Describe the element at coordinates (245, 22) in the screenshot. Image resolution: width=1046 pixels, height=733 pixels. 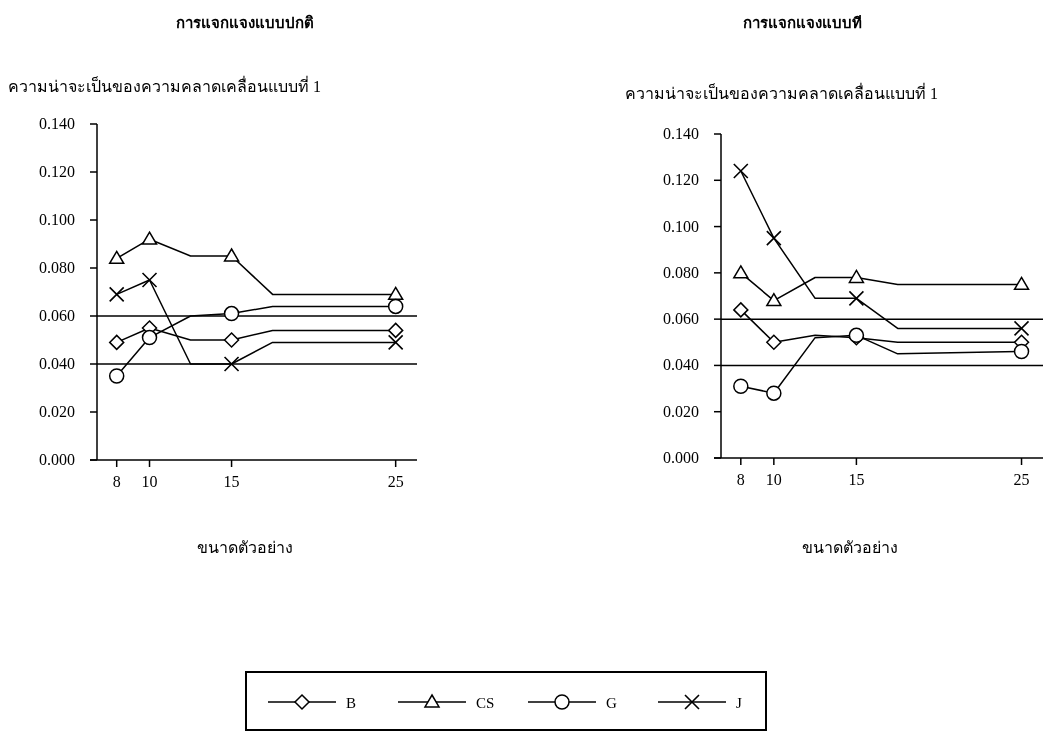
I see `chart-title: การแจกแจงแบบปกติ` at that location.